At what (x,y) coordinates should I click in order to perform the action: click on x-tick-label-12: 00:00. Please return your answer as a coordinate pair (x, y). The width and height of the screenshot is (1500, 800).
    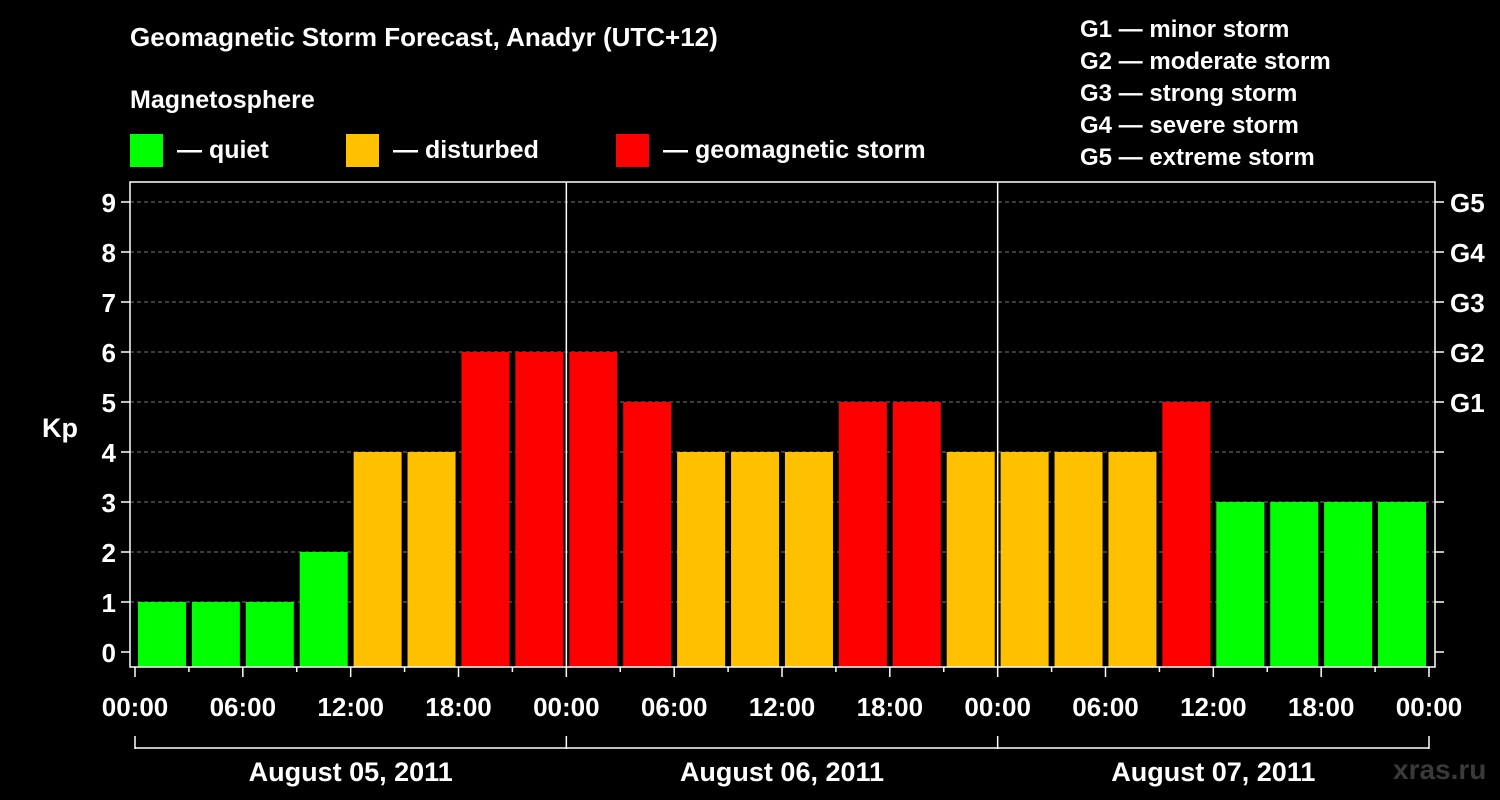
    Looking at the image, I should click on (1429, 707).